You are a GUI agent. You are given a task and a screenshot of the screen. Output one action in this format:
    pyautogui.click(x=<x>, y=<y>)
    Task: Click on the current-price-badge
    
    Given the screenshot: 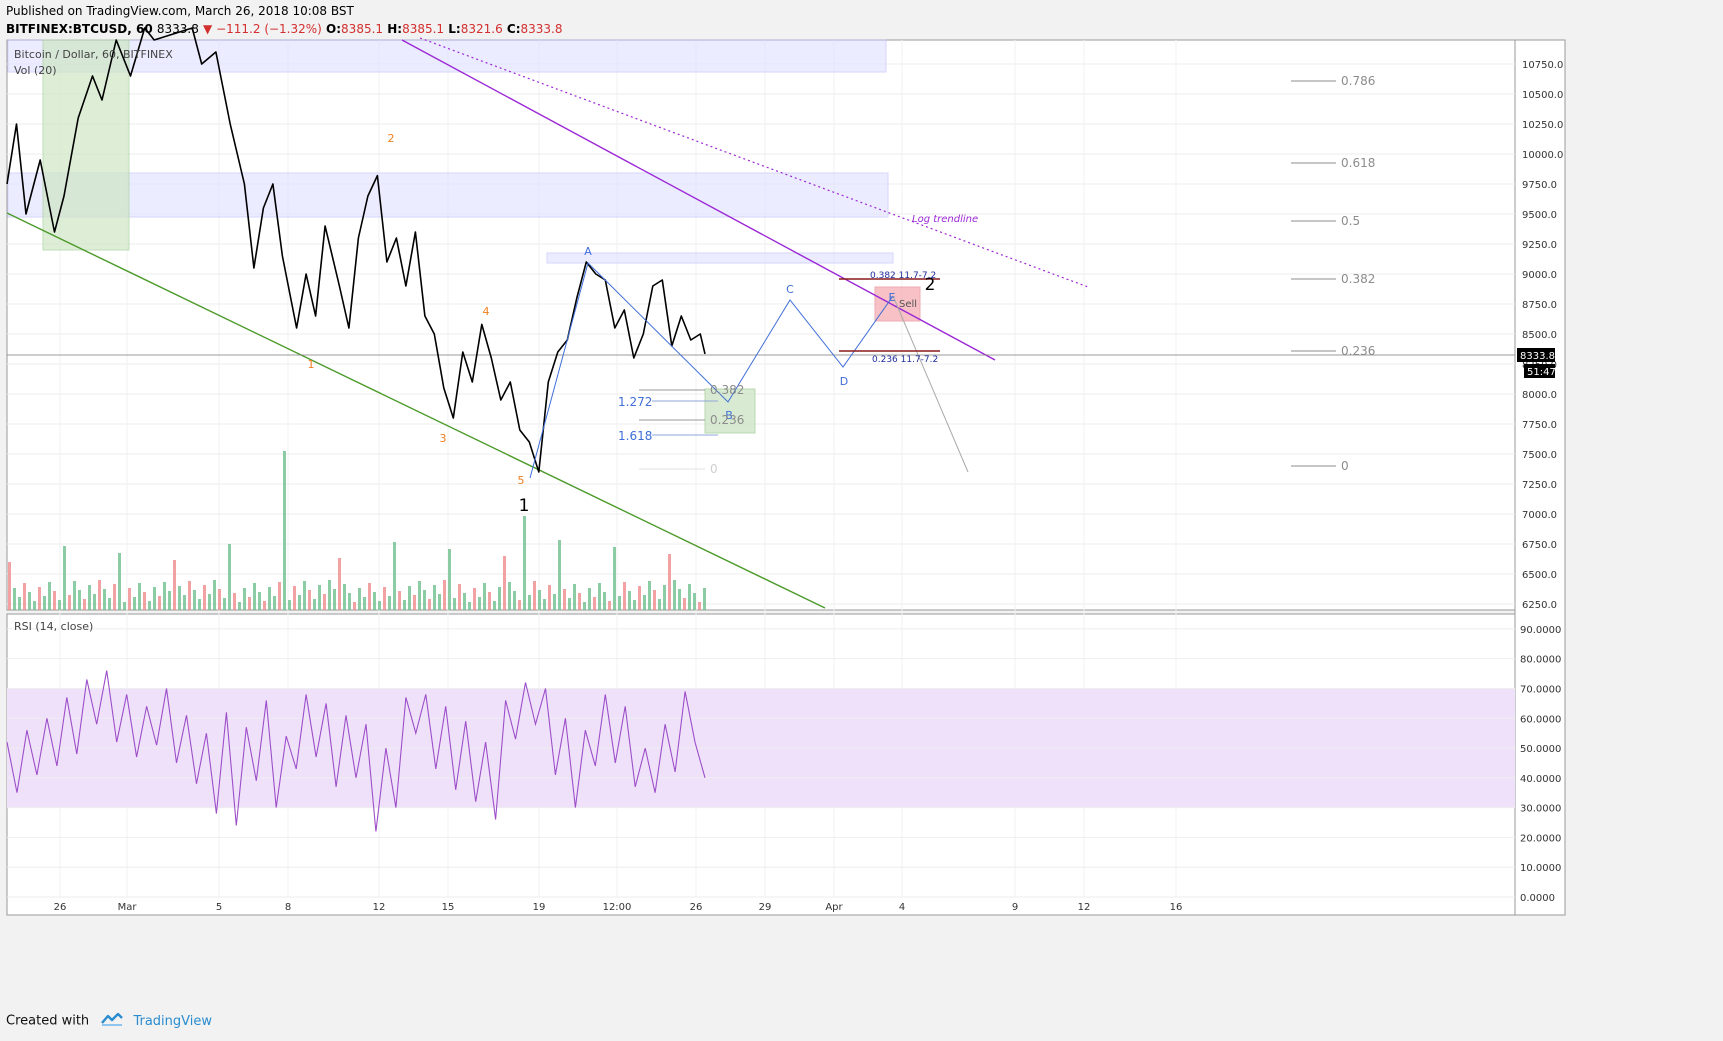 What is the action you would take?
    pyautogui.click(x=1536, y=355)
    